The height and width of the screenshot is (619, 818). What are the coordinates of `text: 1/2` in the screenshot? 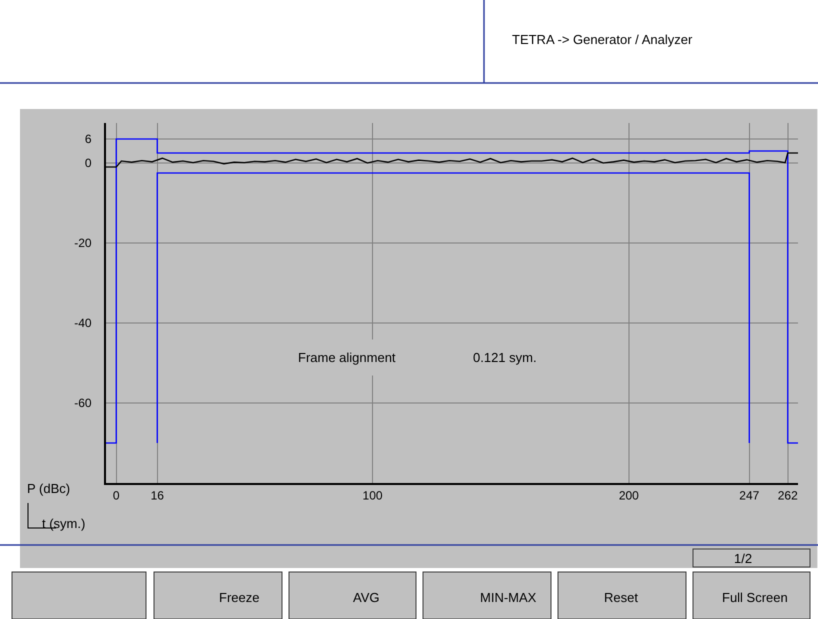 It's located at (743, 558).